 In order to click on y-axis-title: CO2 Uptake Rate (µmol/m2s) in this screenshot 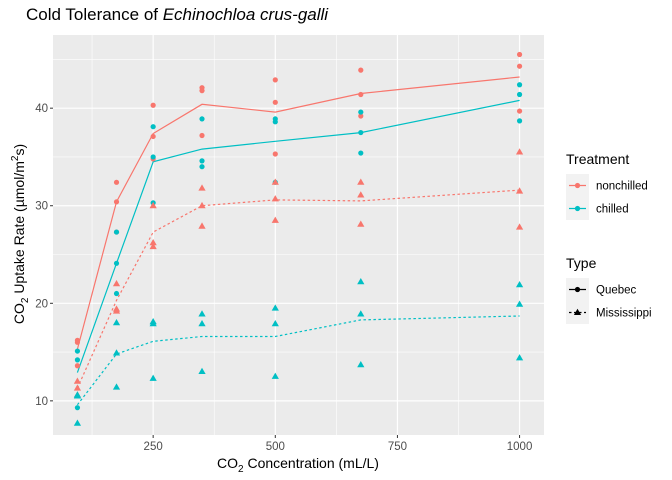, I will do `click(20, 234)`.